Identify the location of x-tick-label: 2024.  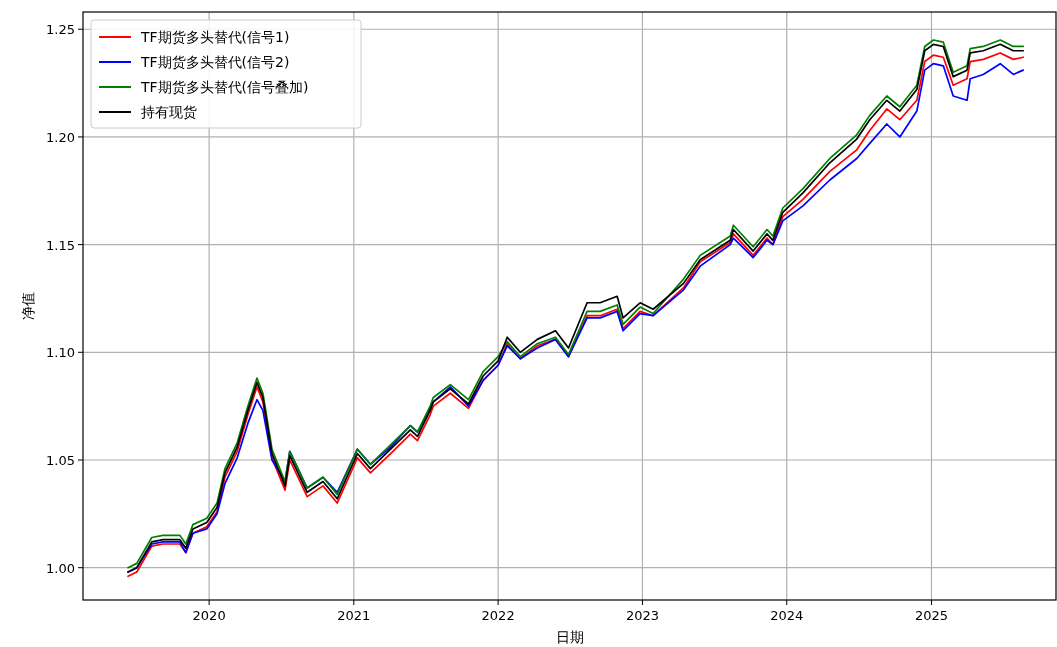
(787, 615).